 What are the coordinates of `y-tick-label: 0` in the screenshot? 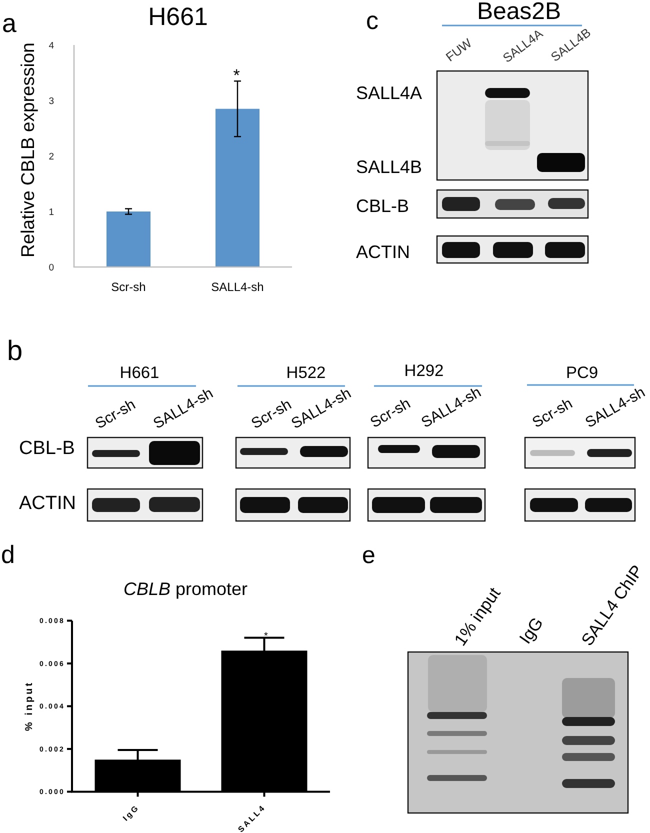 It's located at (51, 268).